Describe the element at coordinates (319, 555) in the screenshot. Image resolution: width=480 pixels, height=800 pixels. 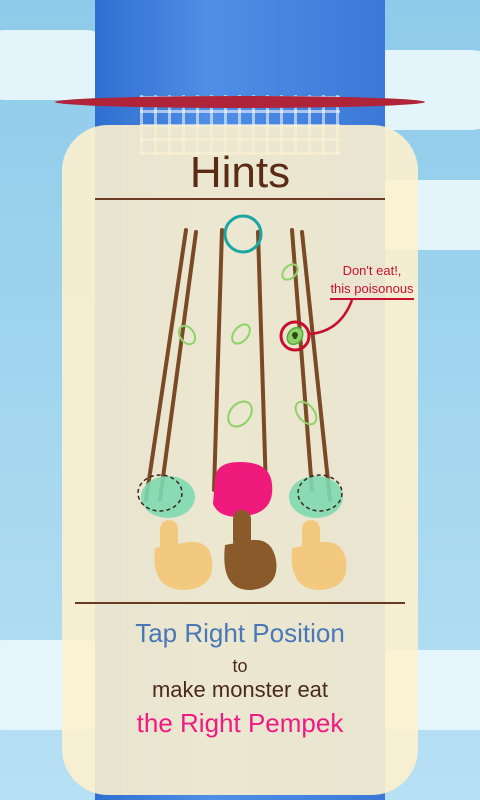
I see `hand-right-icon` at that location.